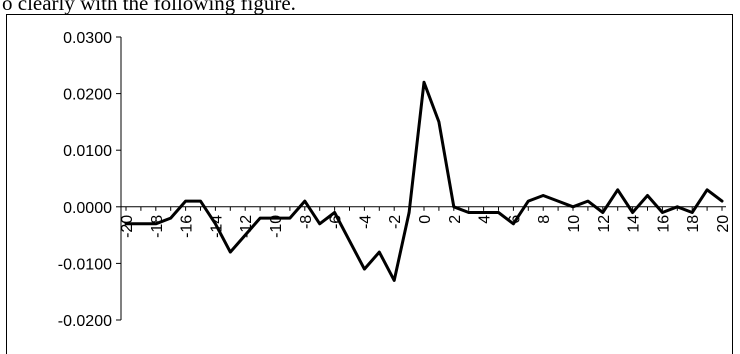 The image size is (740, 354). Describe the element at coordinates (455, 219) in the screenshot. I see `x-tick-label: 2` at that location.